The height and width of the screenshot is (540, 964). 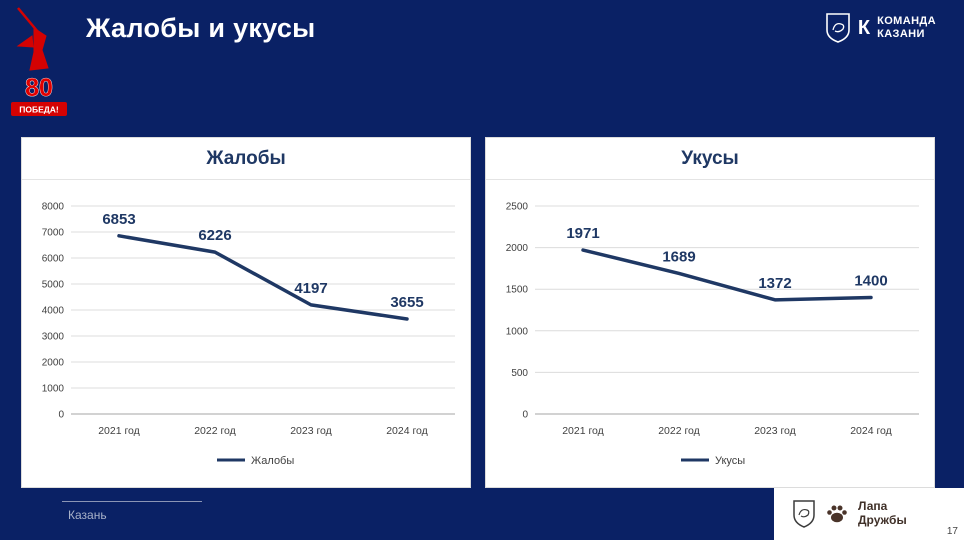 I want to click on page-number: 17, so click(x=952, y=531).